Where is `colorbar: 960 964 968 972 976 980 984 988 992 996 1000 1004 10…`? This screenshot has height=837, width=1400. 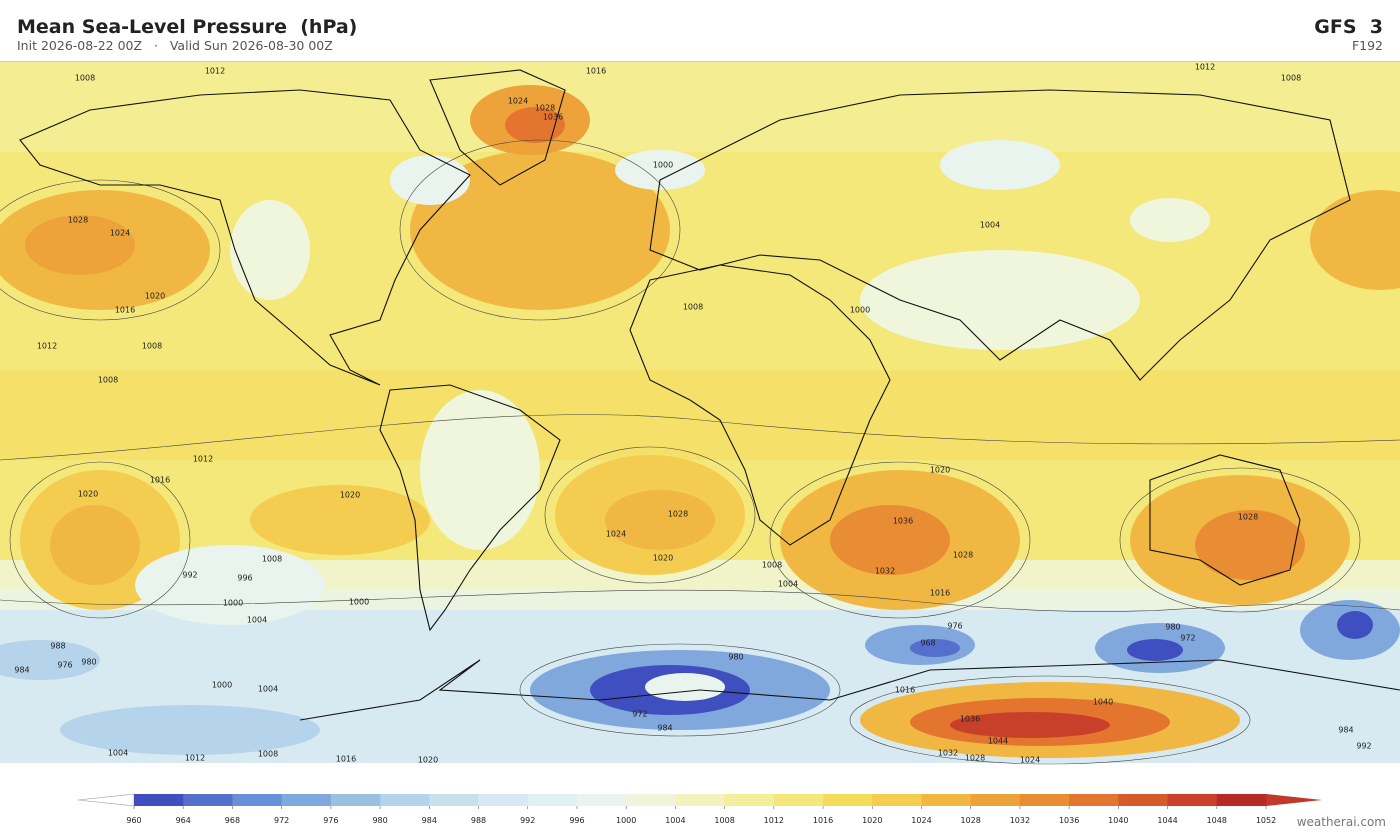 colorbar: 960 964 968 972 976 980 984 988 992 996 1000 1004 10… is located at coordinates (699, 809).